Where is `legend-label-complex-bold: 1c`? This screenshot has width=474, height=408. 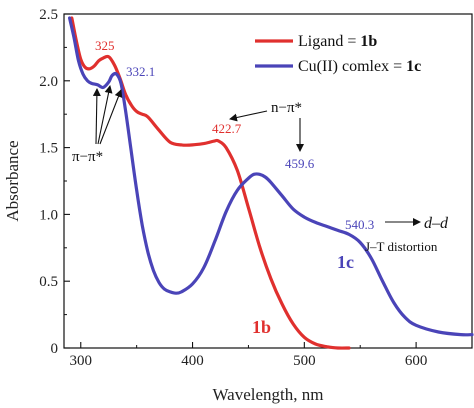
legend-label-complex-bold: 1c is located at coordinates (413, 66).